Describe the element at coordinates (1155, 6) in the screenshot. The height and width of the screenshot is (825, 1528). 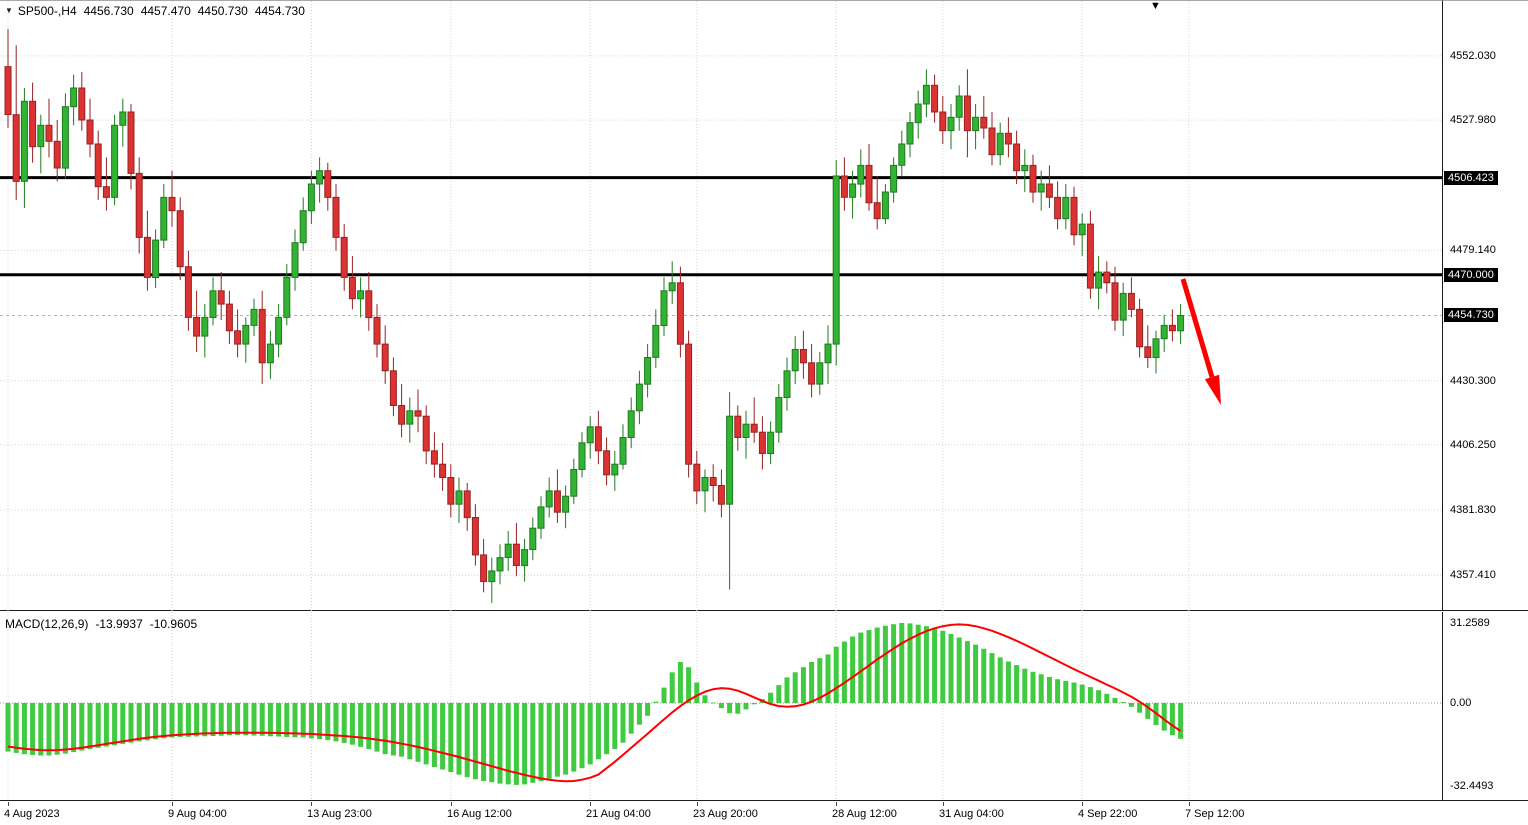
I see `chart-shift-marker-icon: ▼` at that location.